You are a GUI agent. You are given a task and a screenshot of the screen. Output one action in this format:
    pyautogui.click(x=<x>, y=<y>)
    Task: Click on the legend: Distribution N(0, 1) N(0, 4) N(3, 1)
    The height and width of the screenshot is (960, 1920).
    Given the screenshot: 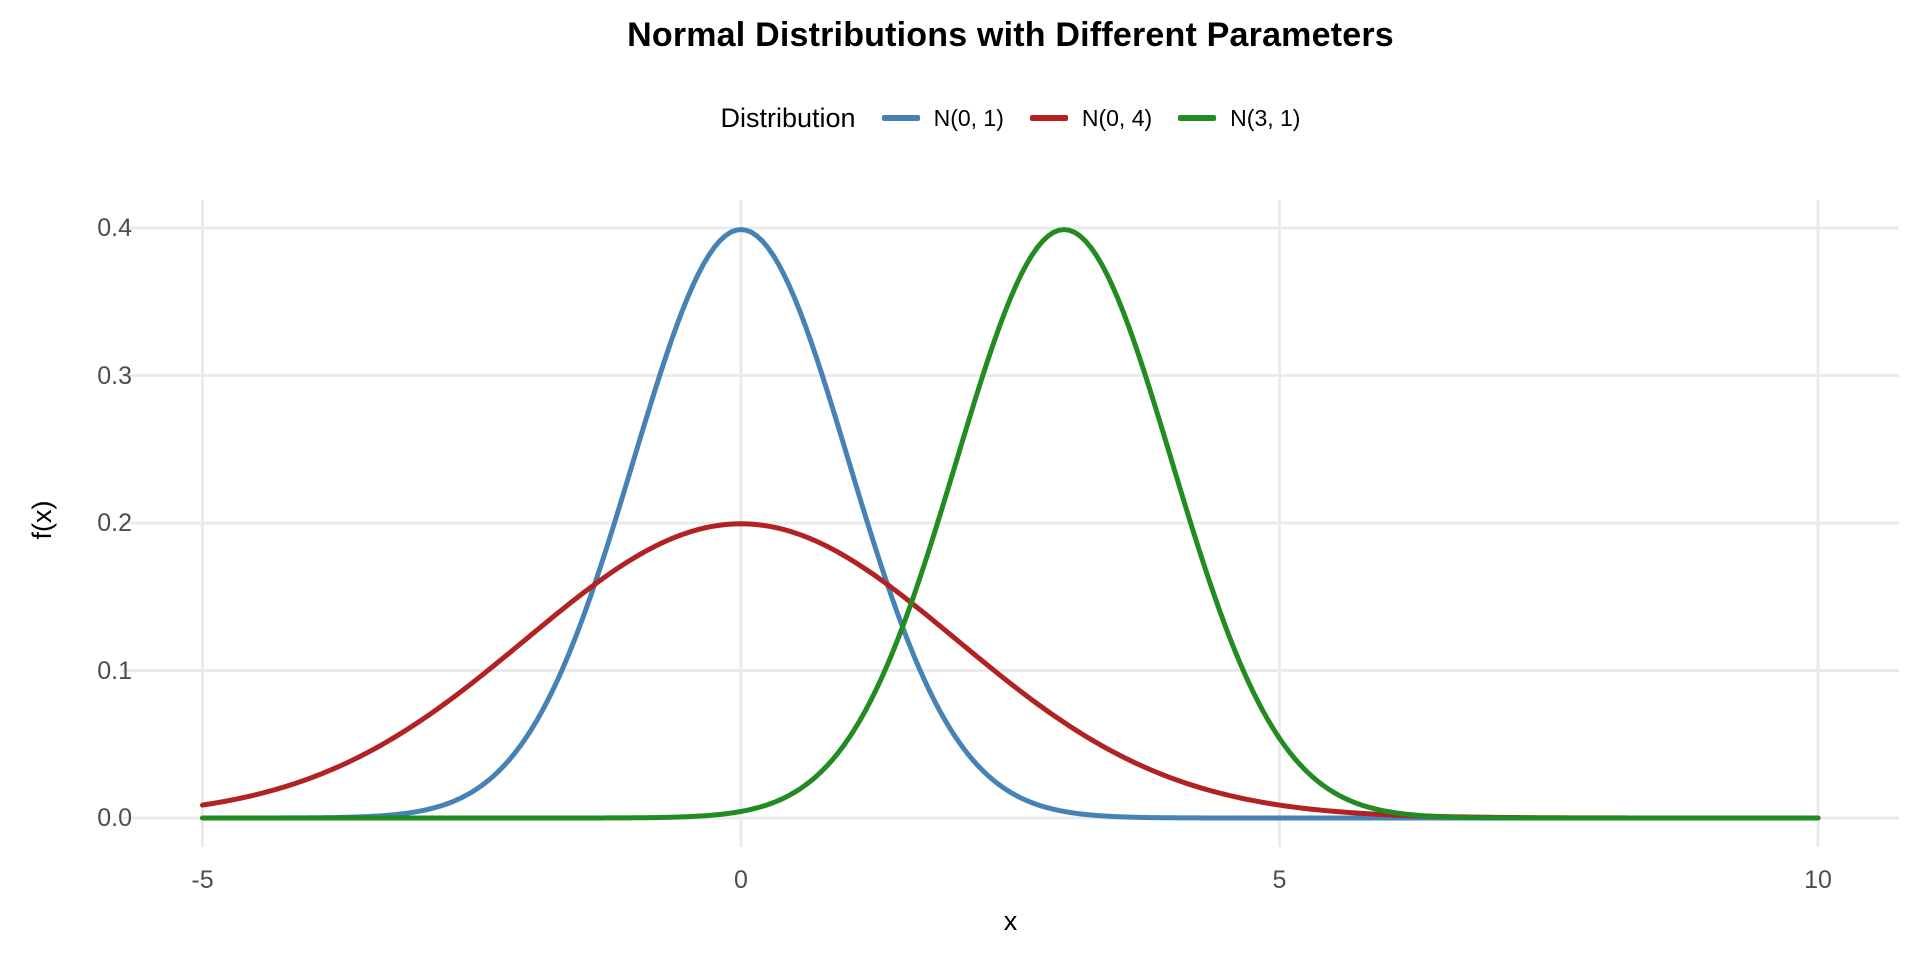 What is the action you would take?
    pyautogui.click(x=1010, y=118)
    